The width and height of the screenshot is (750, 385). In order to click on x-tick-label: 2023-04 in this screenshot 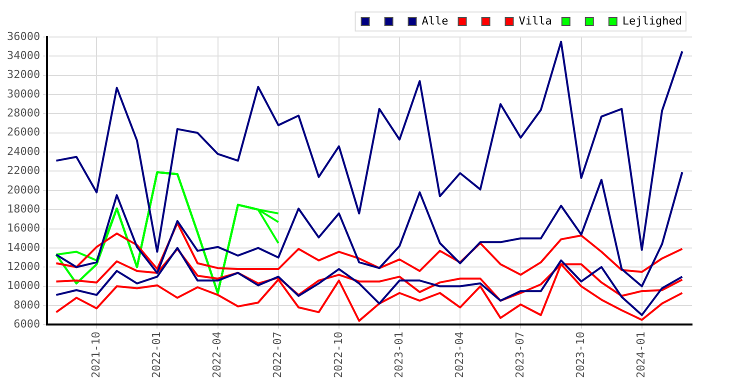, I will do `click(459, 354)`.